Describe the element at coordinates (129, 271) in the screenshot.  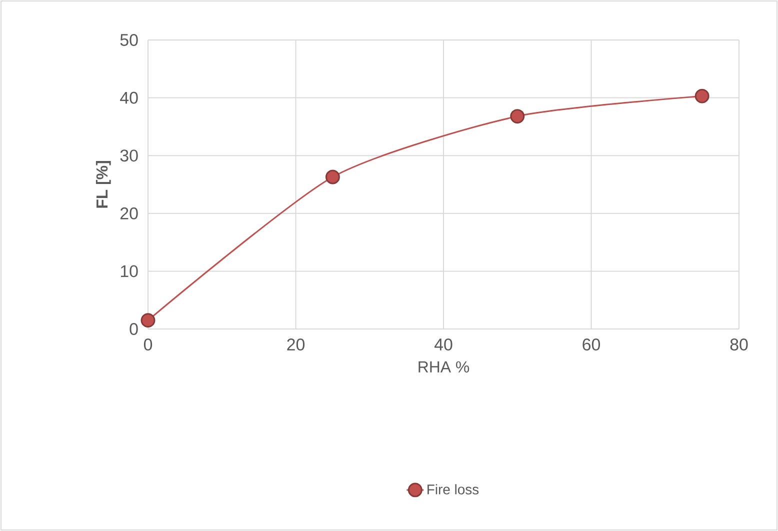
I see `y-tick-label: 10` at that location.